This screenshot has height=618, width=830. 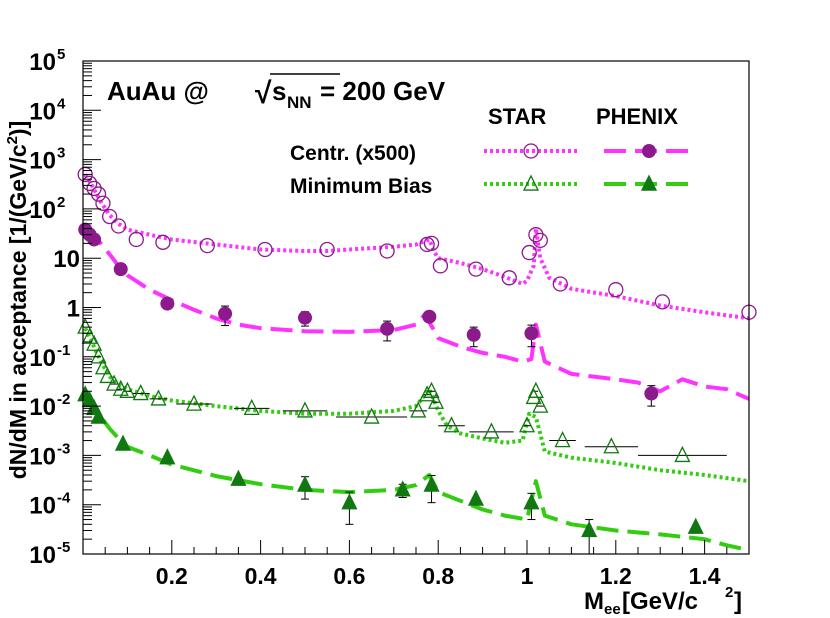 What do you see at coordinates (353, 153) in the screenshot?
I see `legend-label-centr: Centr. (x500)` at bounding box center [353, 153].